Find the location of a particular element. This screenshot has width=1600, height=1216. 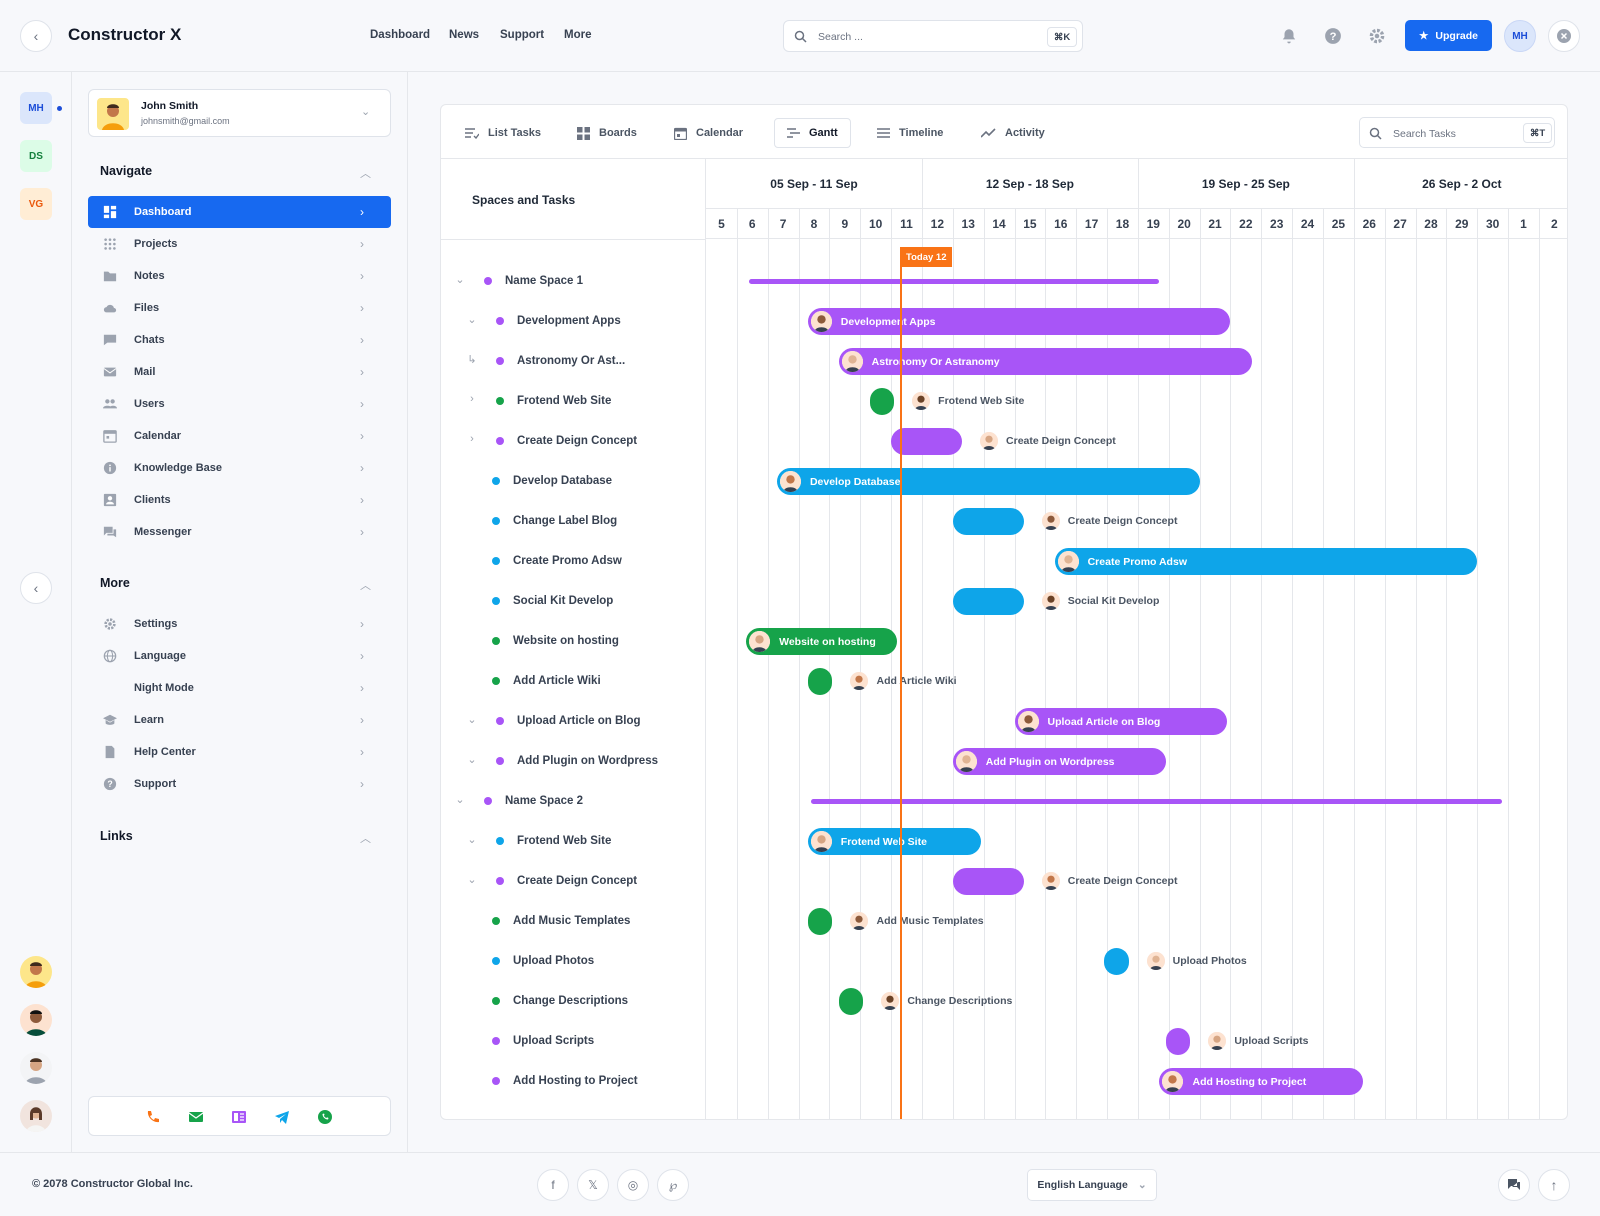

scroll-top-button: ↑ is located at coordinates (1554, 1185).